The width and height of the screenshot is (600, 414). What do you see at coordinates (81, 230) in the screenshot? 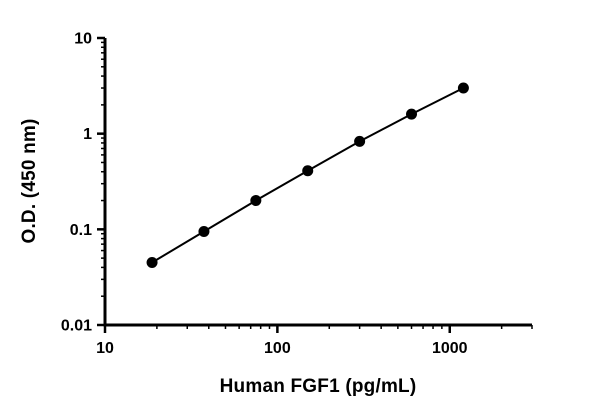
I see `y-tick-label: 0.1` at bounding box center [81, 230].